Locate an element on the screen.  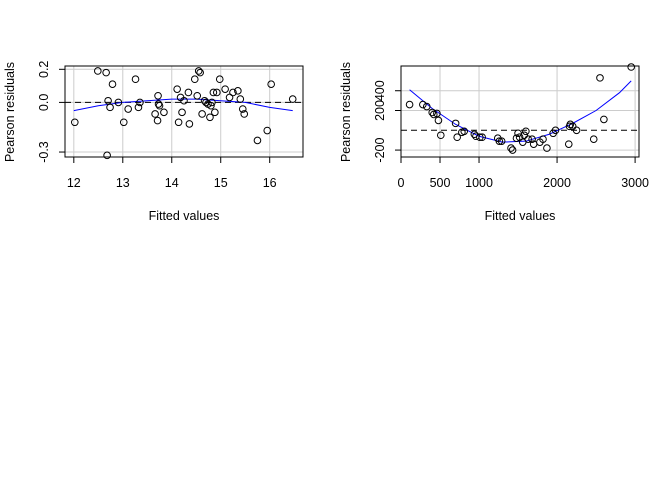
x-tick-label: 500 is located at coordinates (440, 183).